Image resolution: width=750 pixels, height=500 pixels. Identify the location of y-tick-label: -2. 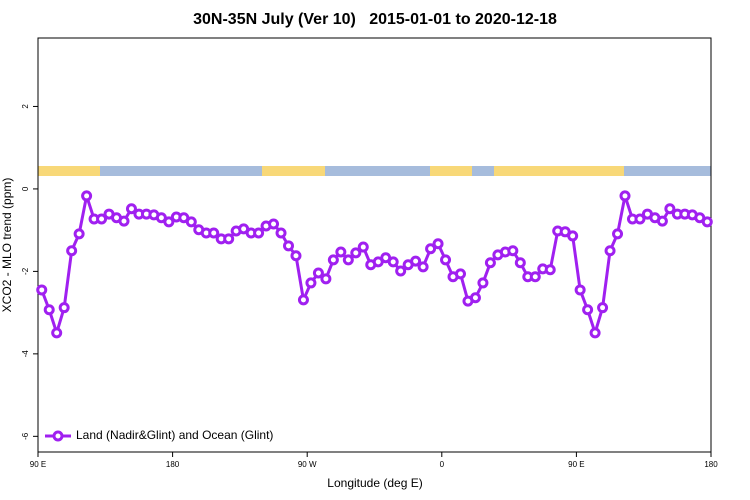
(25, 271).